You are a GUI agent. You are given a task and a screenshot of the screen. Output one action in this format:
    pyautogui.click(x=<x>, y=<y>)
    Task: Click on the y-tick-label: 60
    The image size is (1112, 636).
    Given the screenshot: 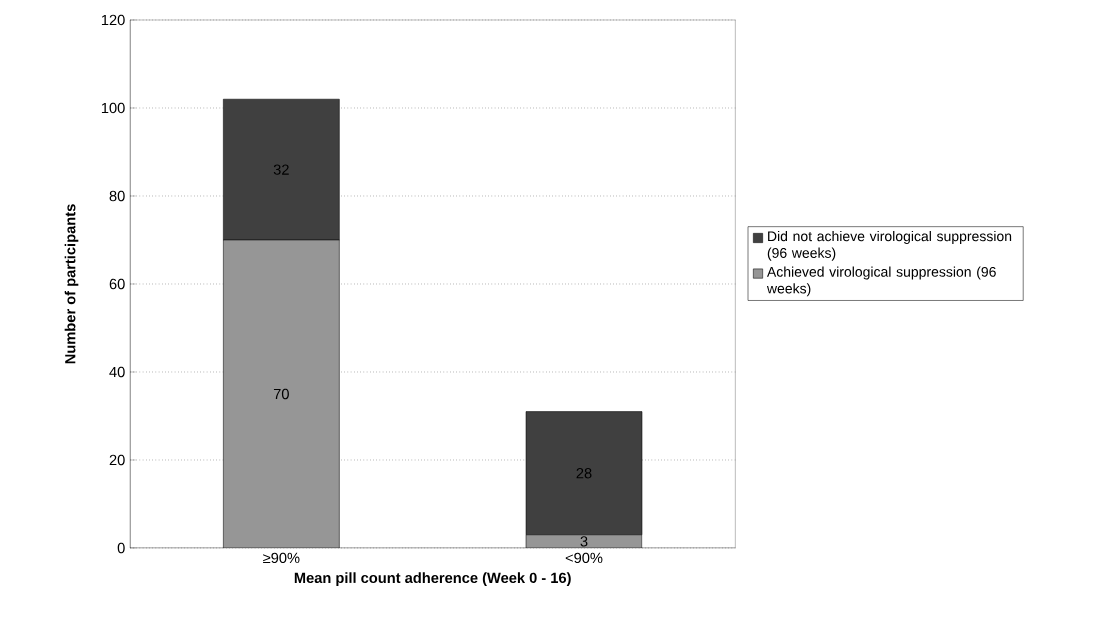 What is the action you would take?
    pyautogui.click(x=117, y=284)
    